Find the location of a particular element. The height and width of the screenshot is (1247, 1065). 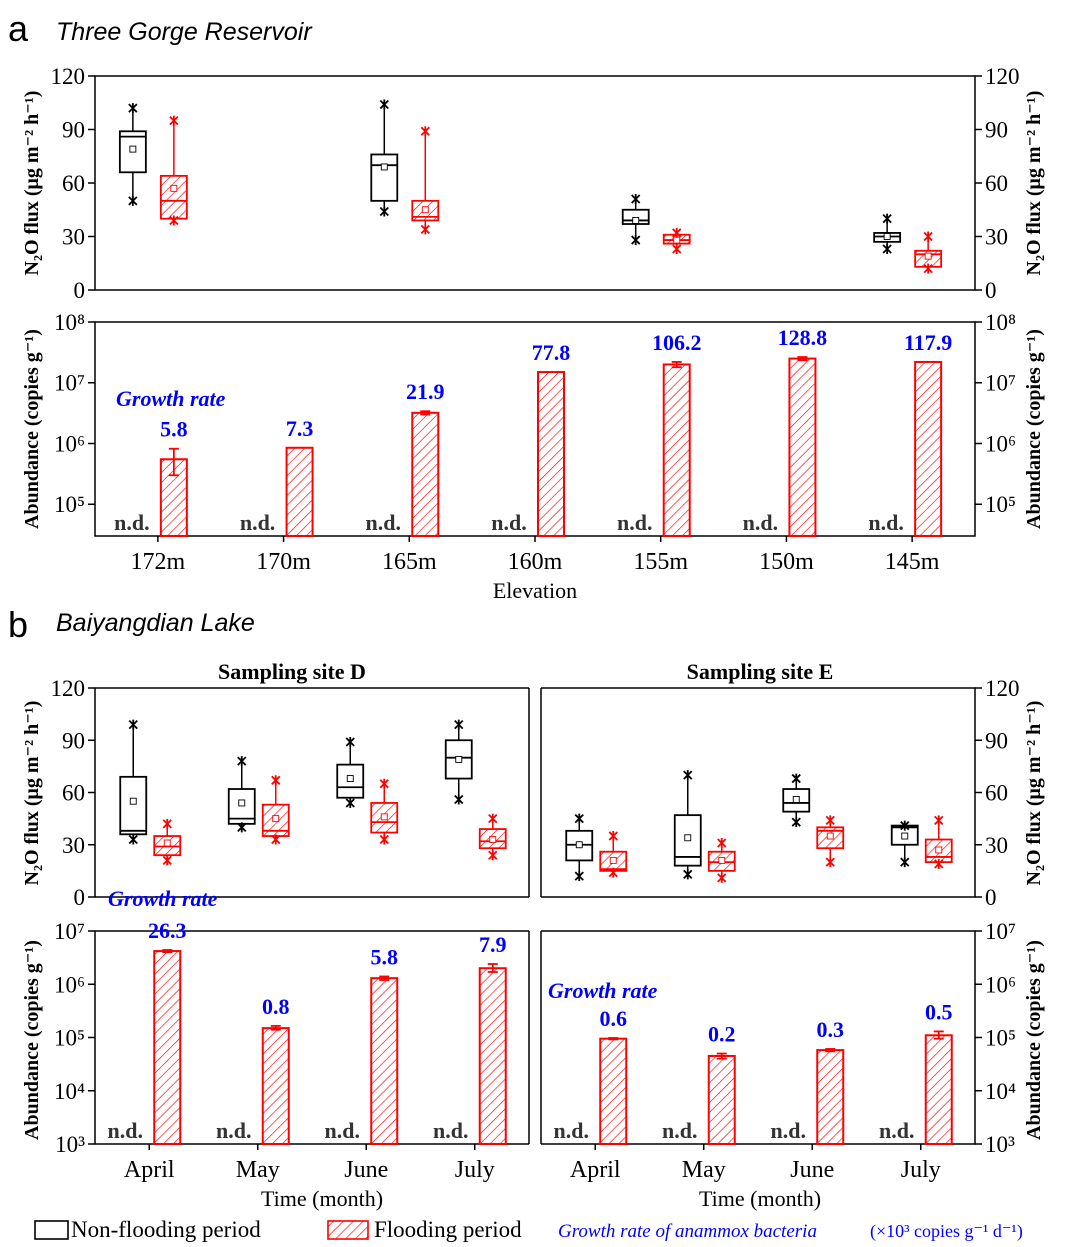

a-abundance-bar-150m is located at coordinates (802, 447).